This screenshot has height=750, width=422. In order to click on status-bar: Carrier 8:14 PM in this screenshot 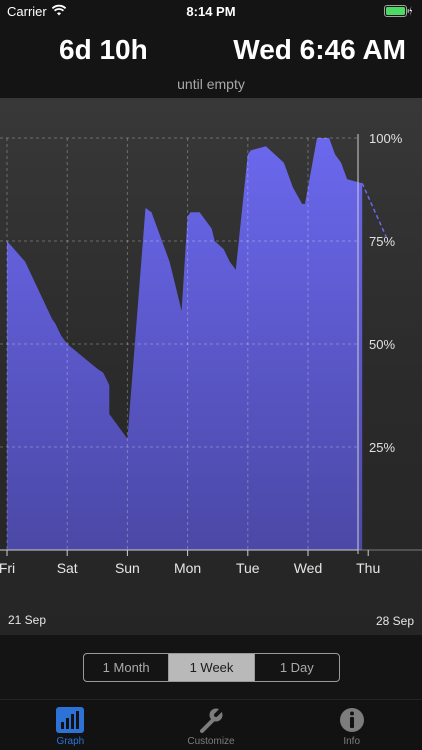, I will do `click(211, 11)`.